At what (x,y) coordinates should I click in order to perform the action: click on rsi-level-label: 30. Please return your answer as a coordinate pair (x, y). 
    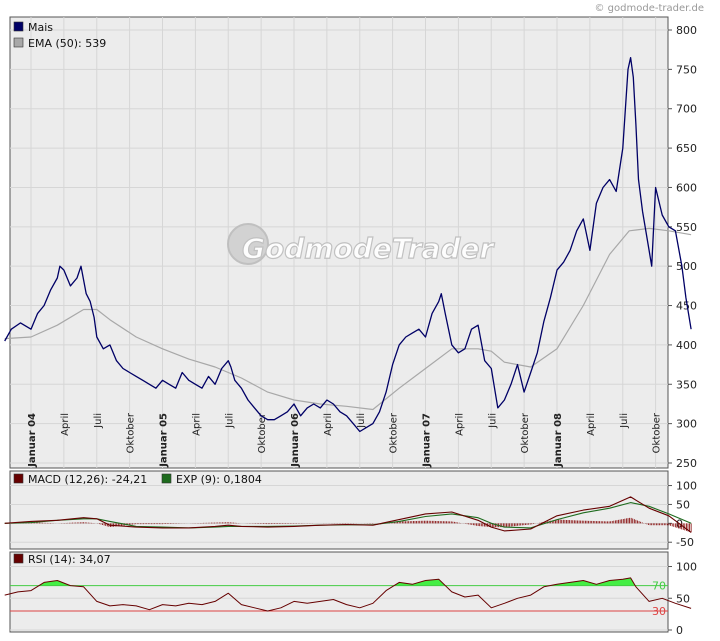
    Looking at the image, I should click on (659, 611).